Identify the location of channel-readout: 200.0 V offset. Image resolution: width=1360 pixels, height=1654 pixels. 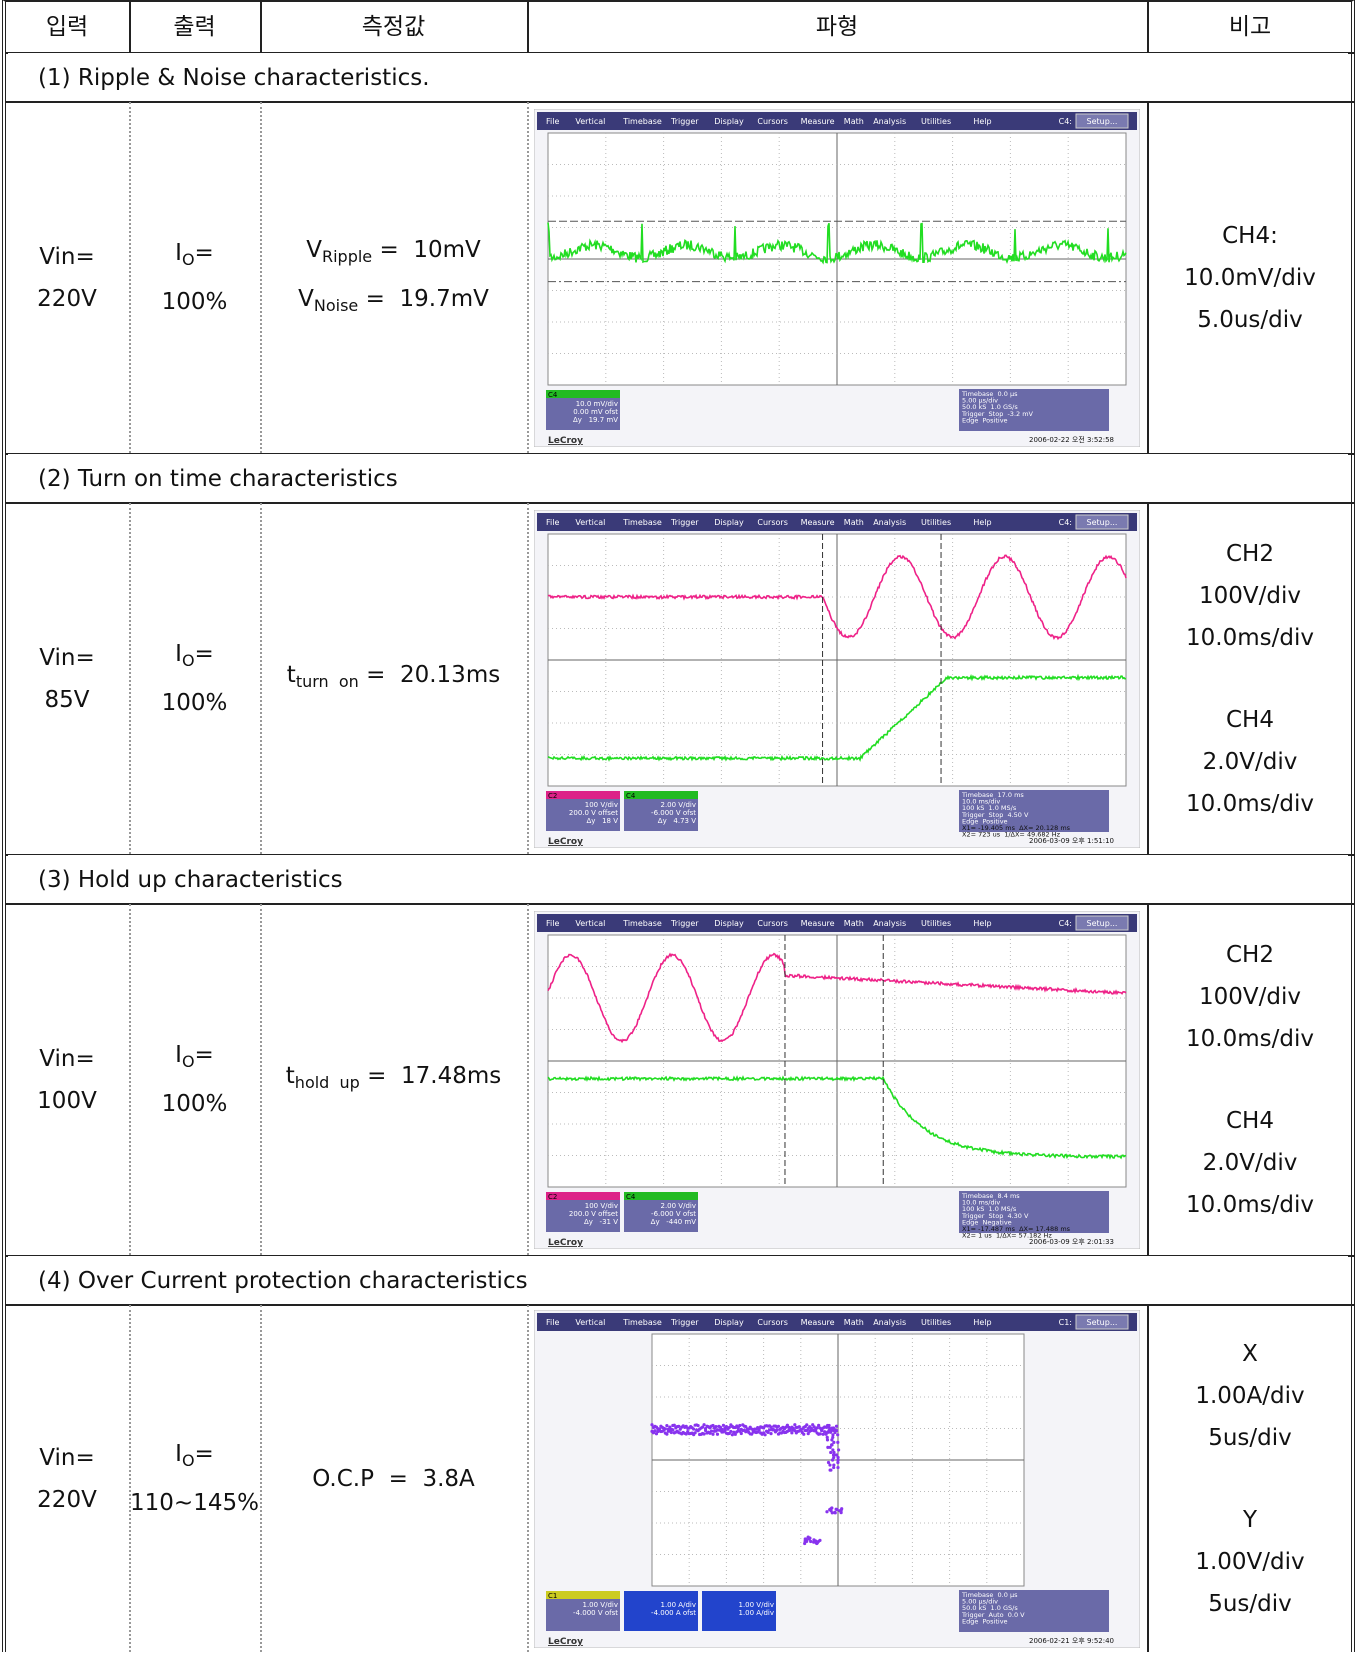
(593, 1214).